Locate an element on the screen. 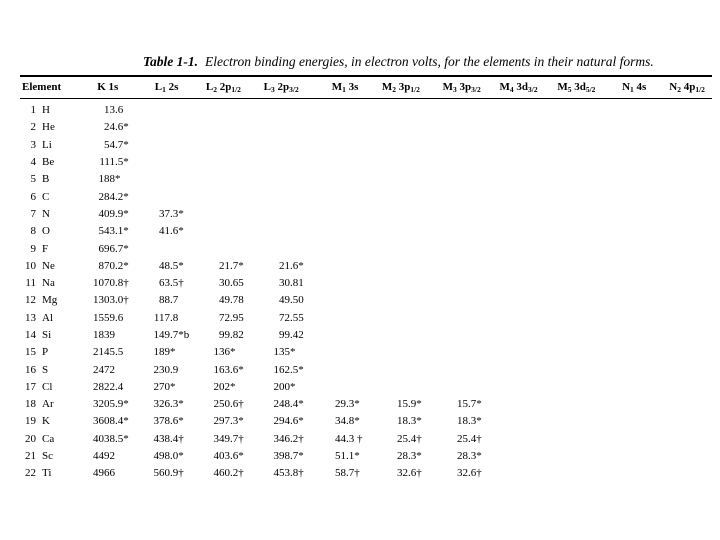  column-header-element: Element is located at coordinates (42, 87).